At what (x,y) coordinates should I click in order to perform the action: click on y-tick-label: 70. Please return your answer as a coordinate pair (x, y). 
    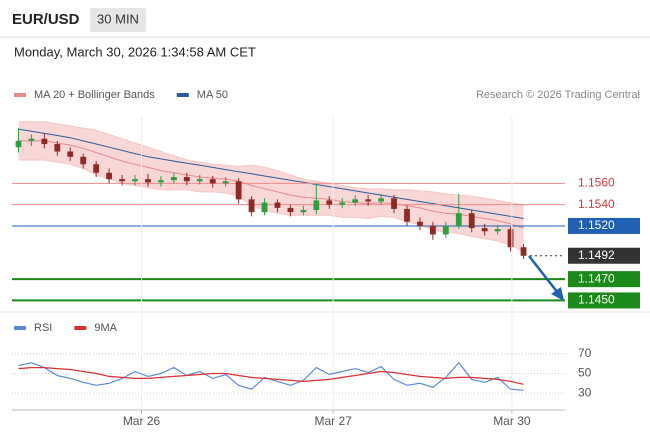
    Looking at the image, I should click on (585, 353).